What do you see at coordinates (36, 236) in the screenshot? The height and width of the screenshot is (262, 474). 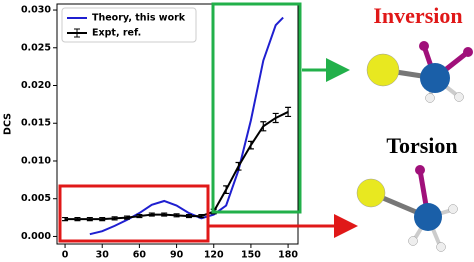 I see `y-tick-label: 0.000` at bounding box center [36, 236].